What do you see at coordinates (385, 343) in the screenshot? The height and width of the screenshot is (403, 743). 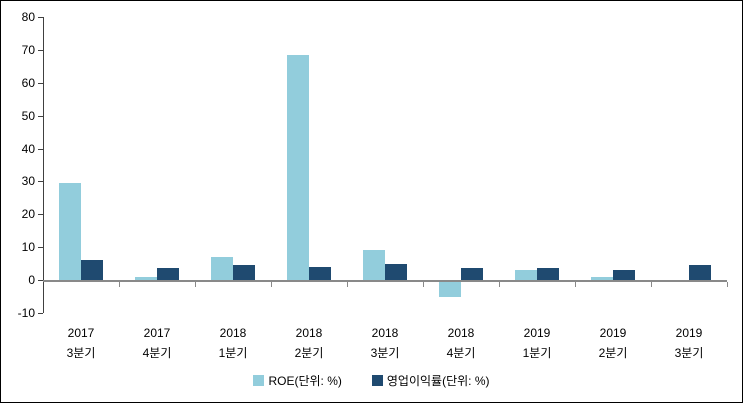 I see `x-axis-label: 2018 3분기` at bounding box center [385, 343].